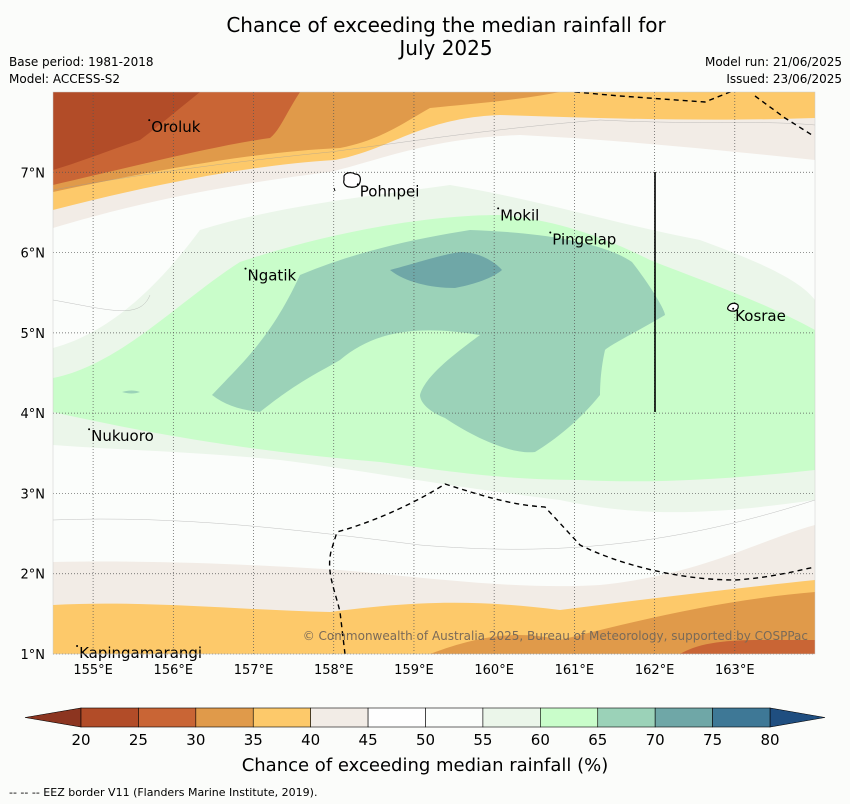 Image resolution: width=850 pixels, height=804 pixels. I want to click on longitude-tick-label: 163°E, so click(735, 670).